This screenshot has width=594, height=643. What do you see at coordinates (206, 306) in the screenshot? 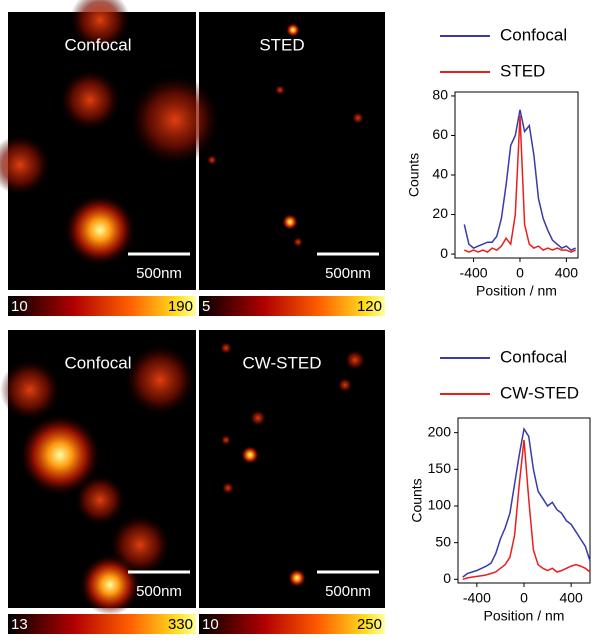
I see `colorbar-min: 5` at bounding box center [206, 306].